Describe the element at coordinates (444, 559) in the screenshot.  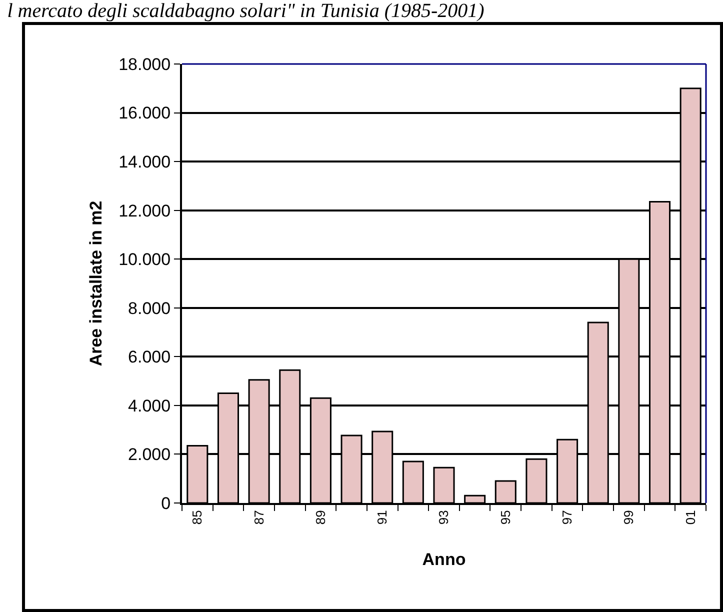
I see `x-axis-title: Anno` at that location.